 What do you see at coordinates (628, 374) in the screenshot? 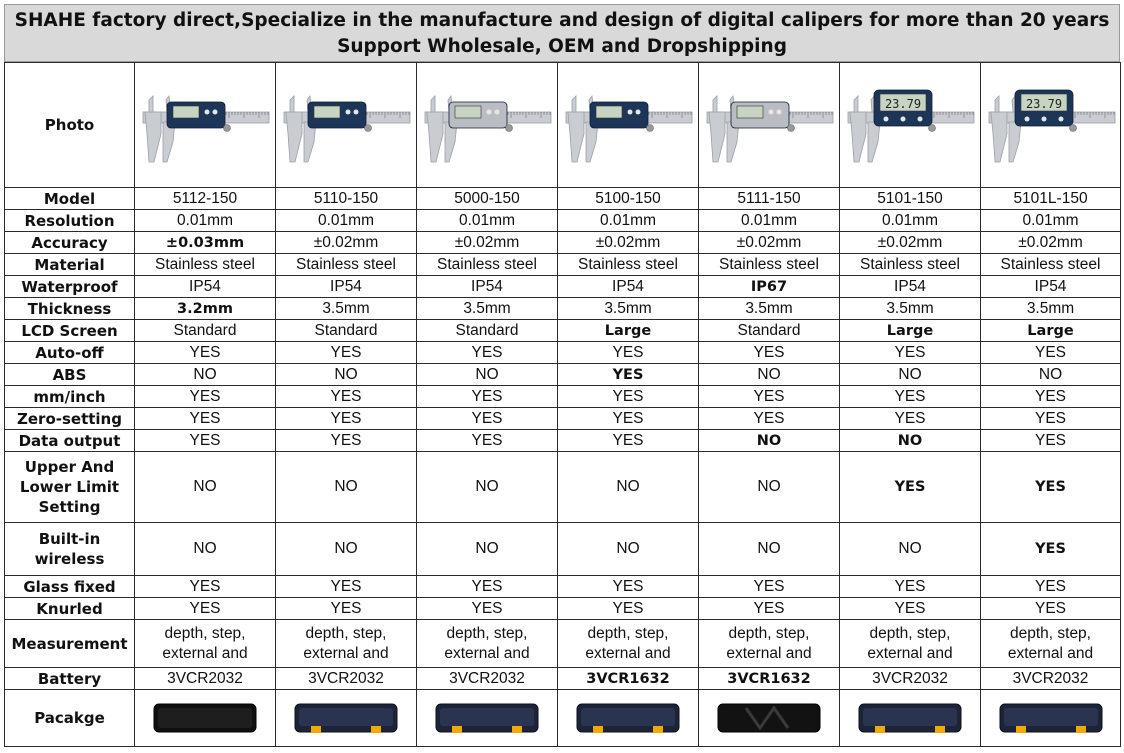
I see `cell-abs: YES` at bounding box center [628, 374].